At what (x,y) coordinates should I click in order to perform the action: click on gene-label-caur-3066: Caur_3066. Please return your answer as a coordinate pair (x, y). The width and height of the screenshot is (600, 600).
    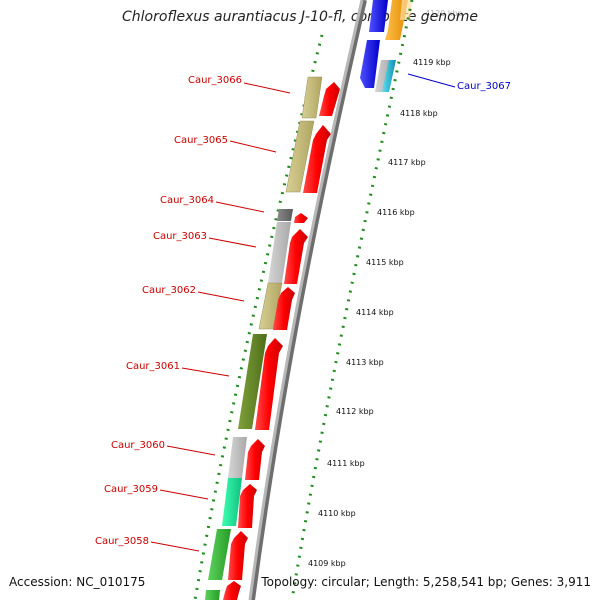
    Looking at the image, I should click on (215, 80).